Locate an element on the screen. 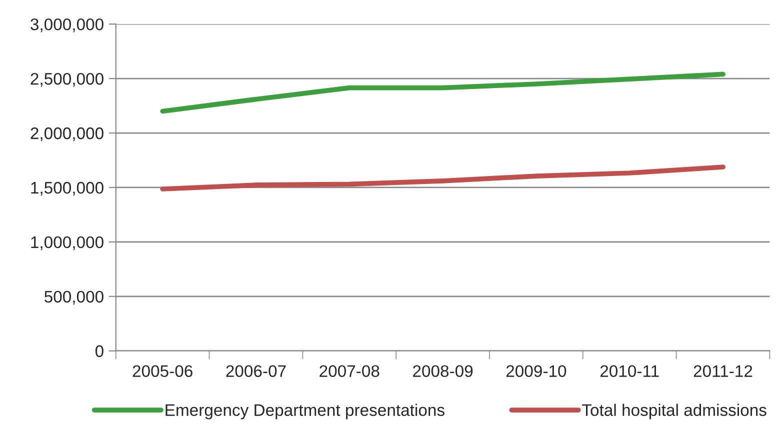 This screenshot has width=783, height=430. y-tick-label: 1,000,000 is located at coordinates (67, 243).